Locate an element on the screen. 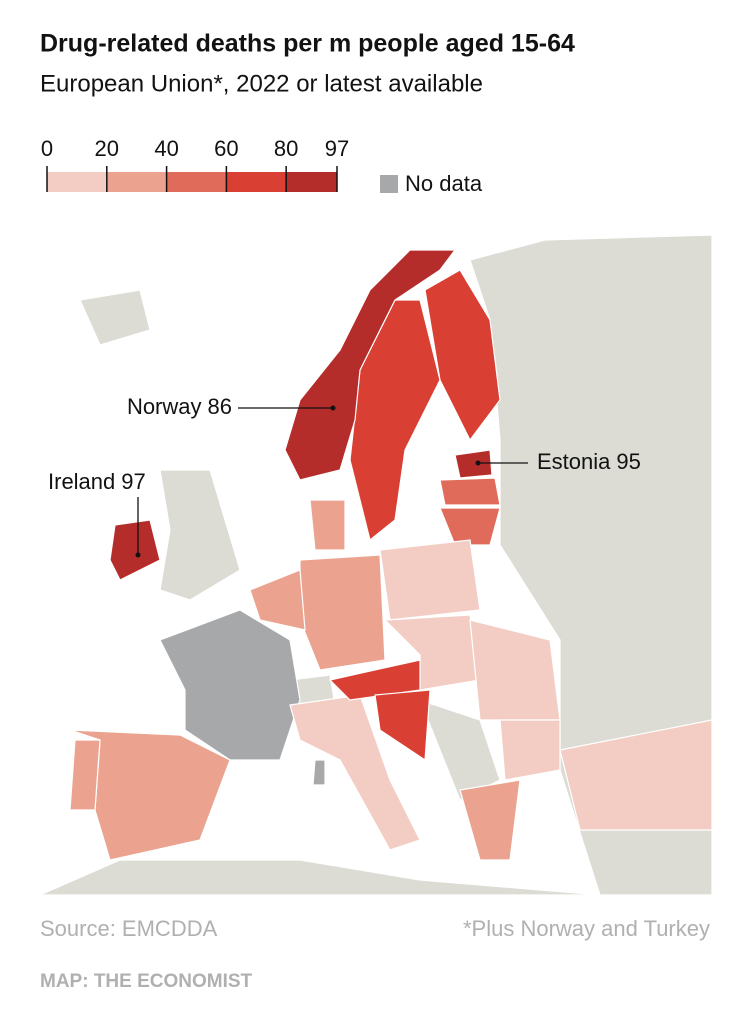 The height and width of the screenshot is (1010, 750). source: Source: EMCDDA is located at coordinates (129, 928).